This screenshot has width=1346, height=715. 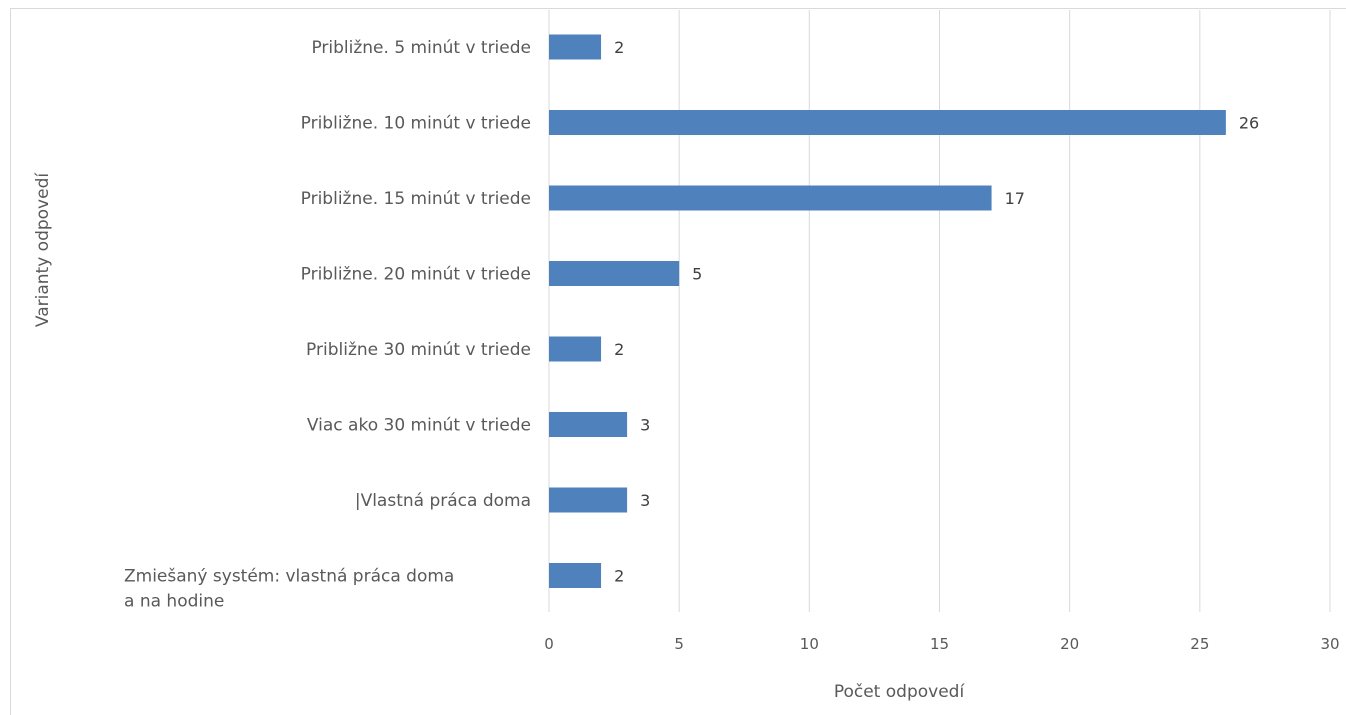 What do you see at coordinates (549, 644) in the screenshot?
I see `x-tick-label: 0` at bounding box center [549, 644].